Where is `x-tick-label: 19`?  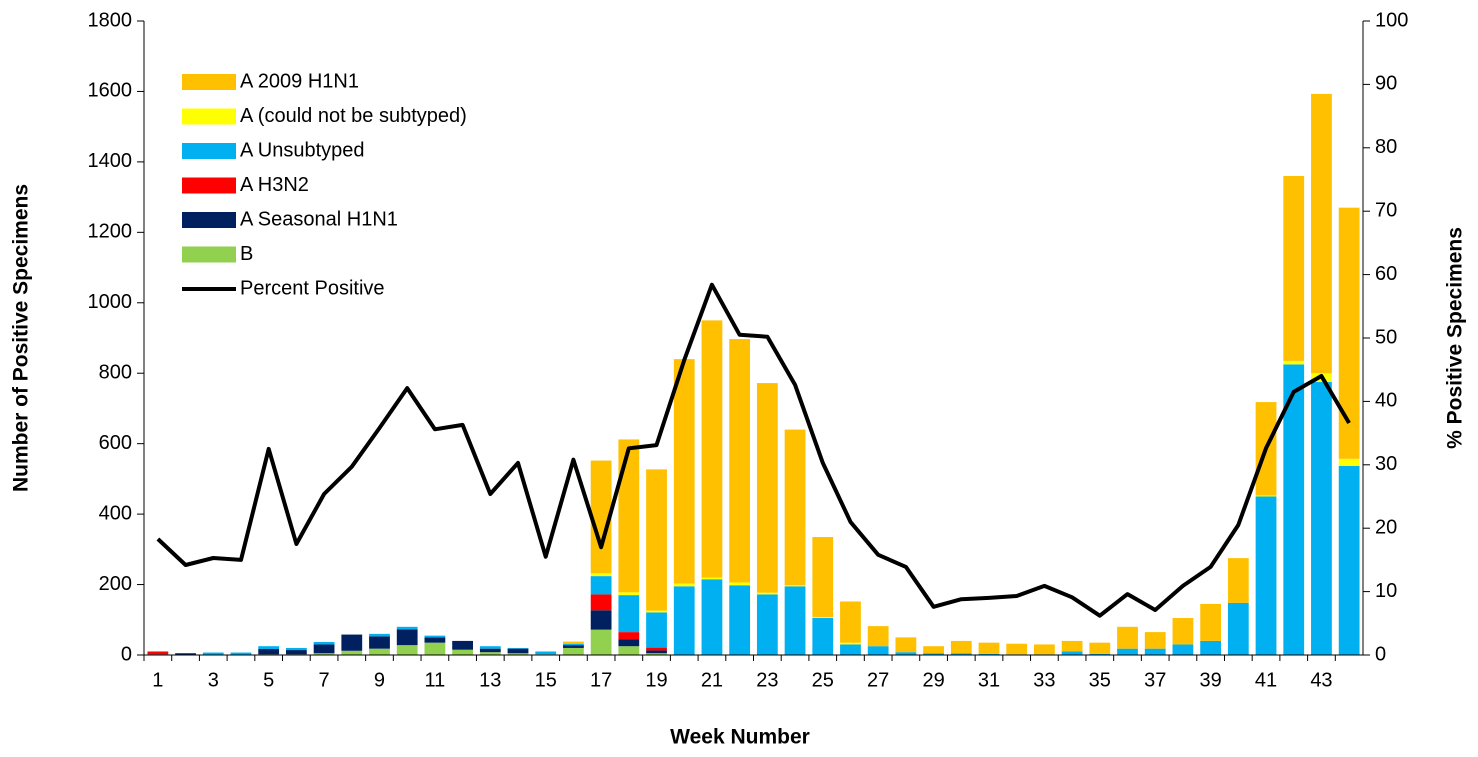
x-tick-label: 19 is located at coordinates (656, 680).